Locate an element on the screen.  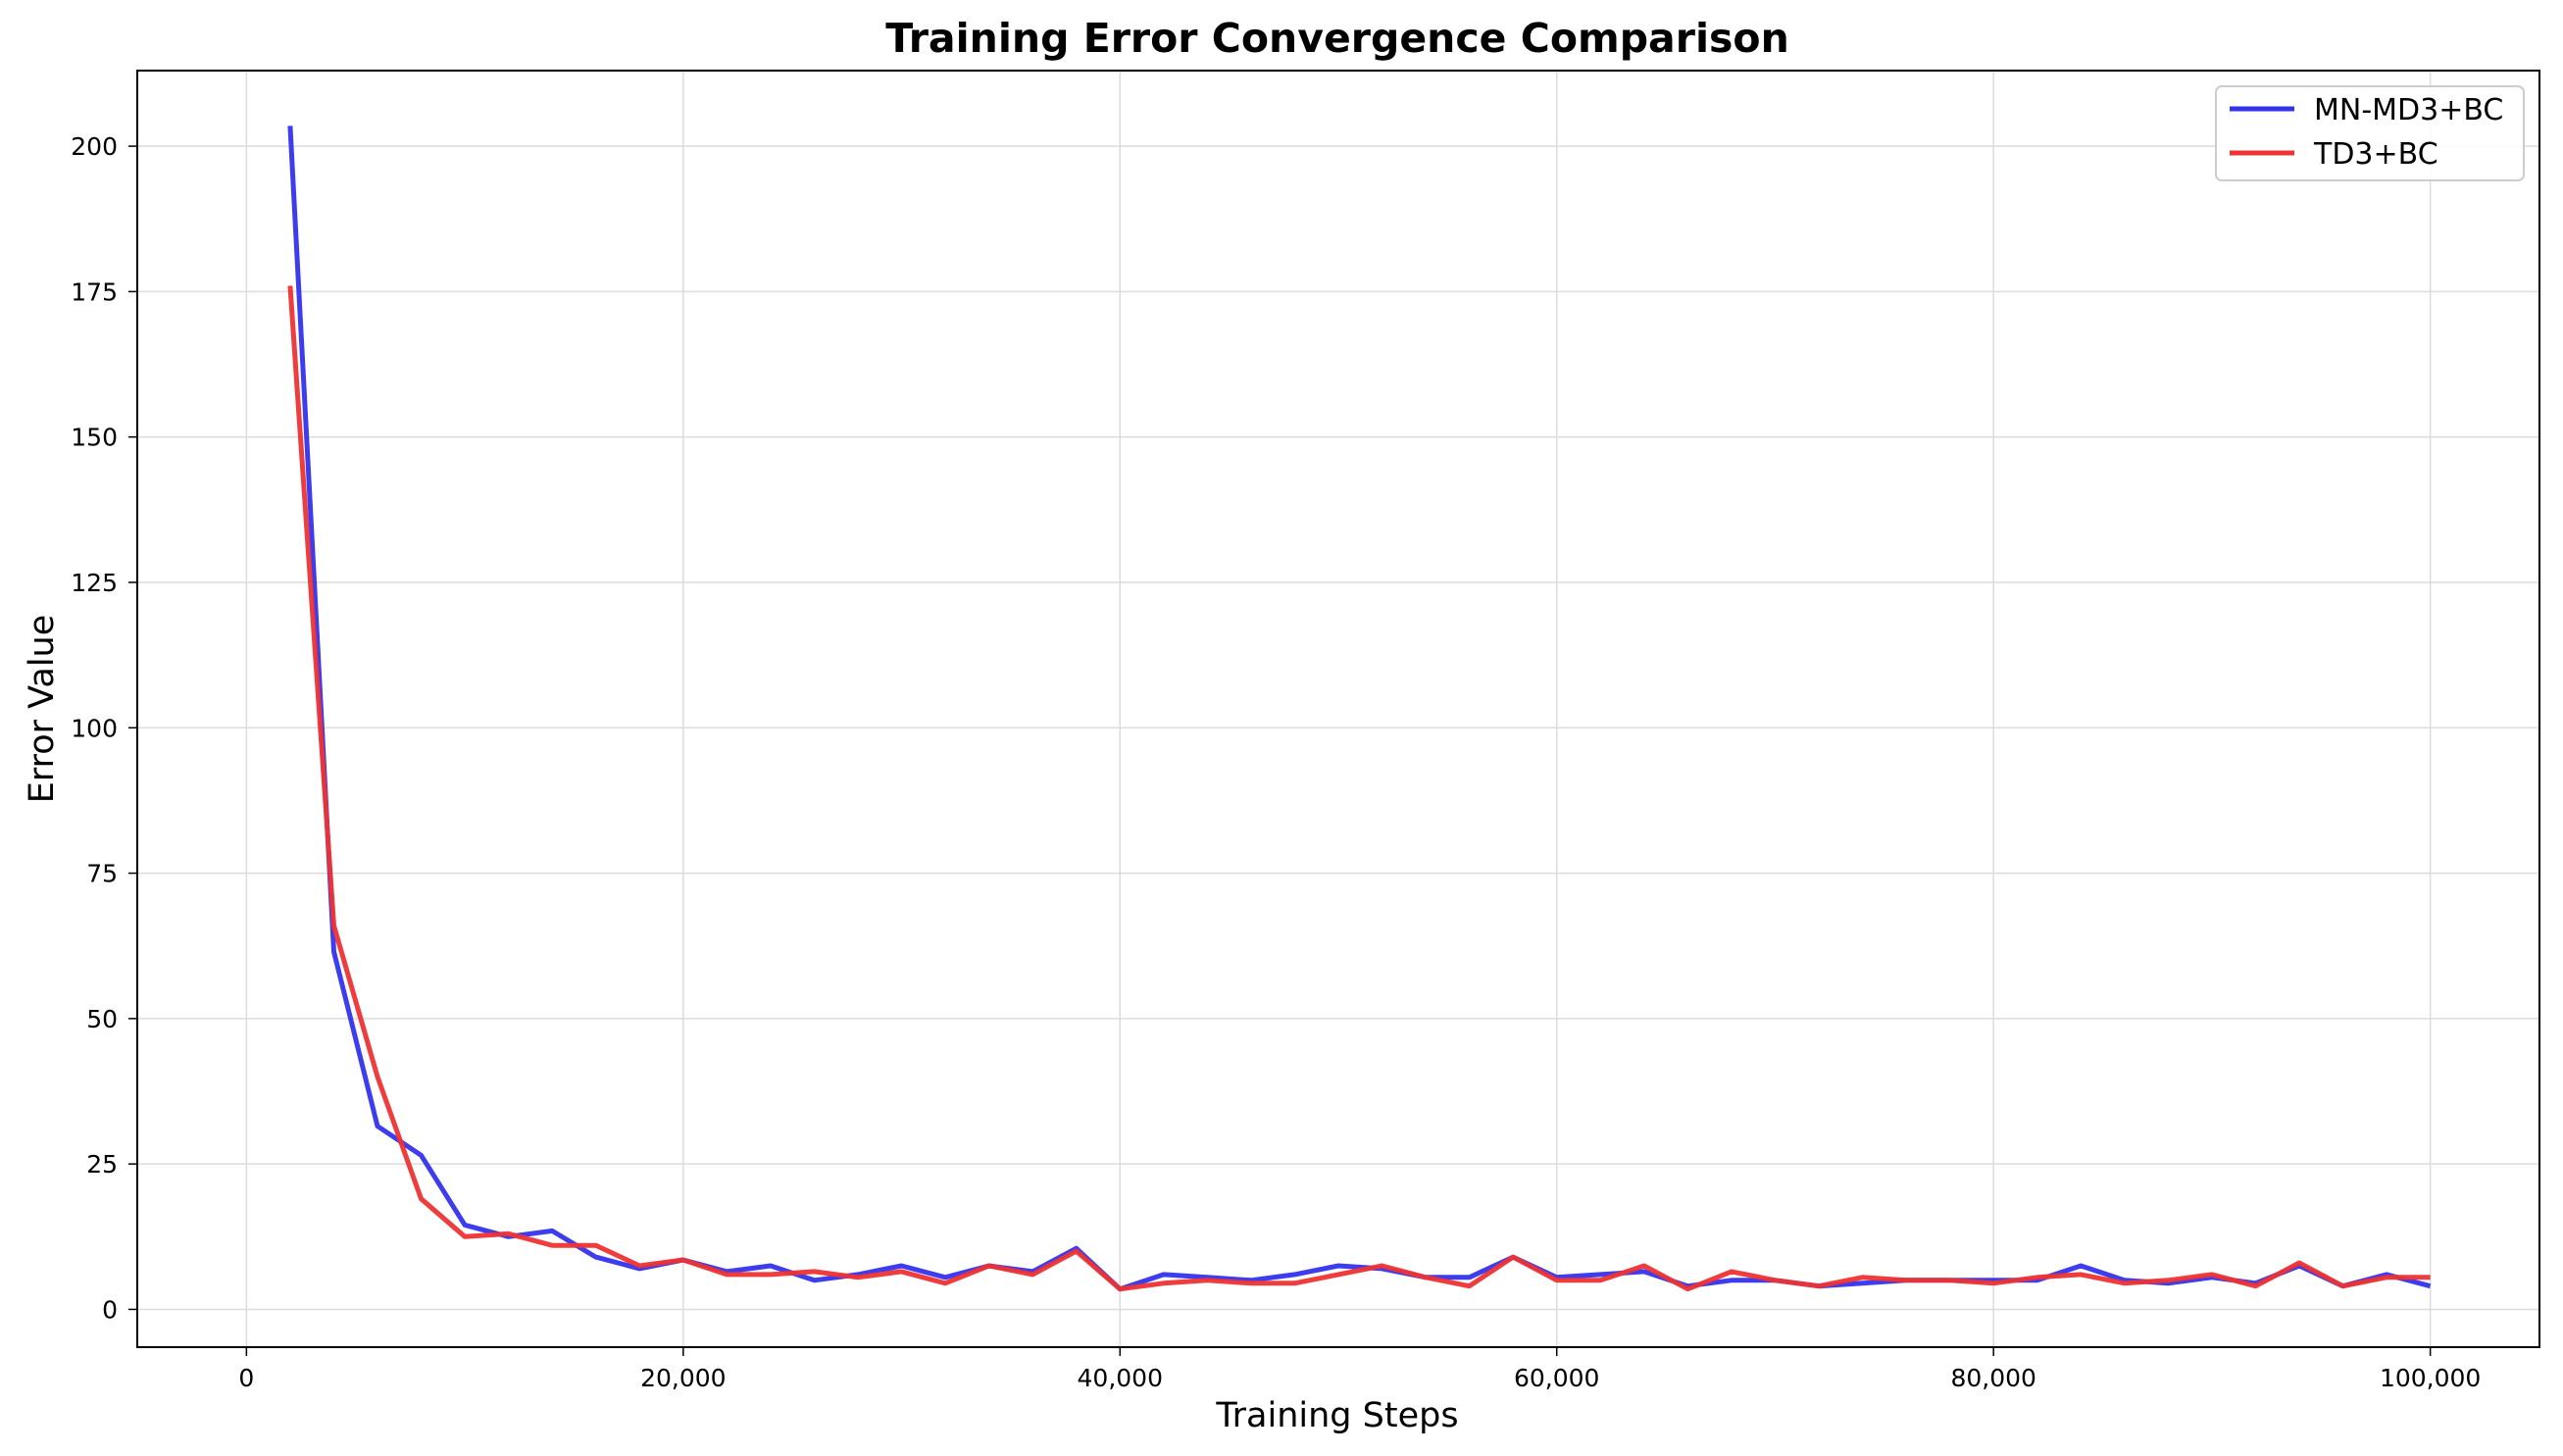
y-tick-label: 25 is located at coordinates (102, 1164).